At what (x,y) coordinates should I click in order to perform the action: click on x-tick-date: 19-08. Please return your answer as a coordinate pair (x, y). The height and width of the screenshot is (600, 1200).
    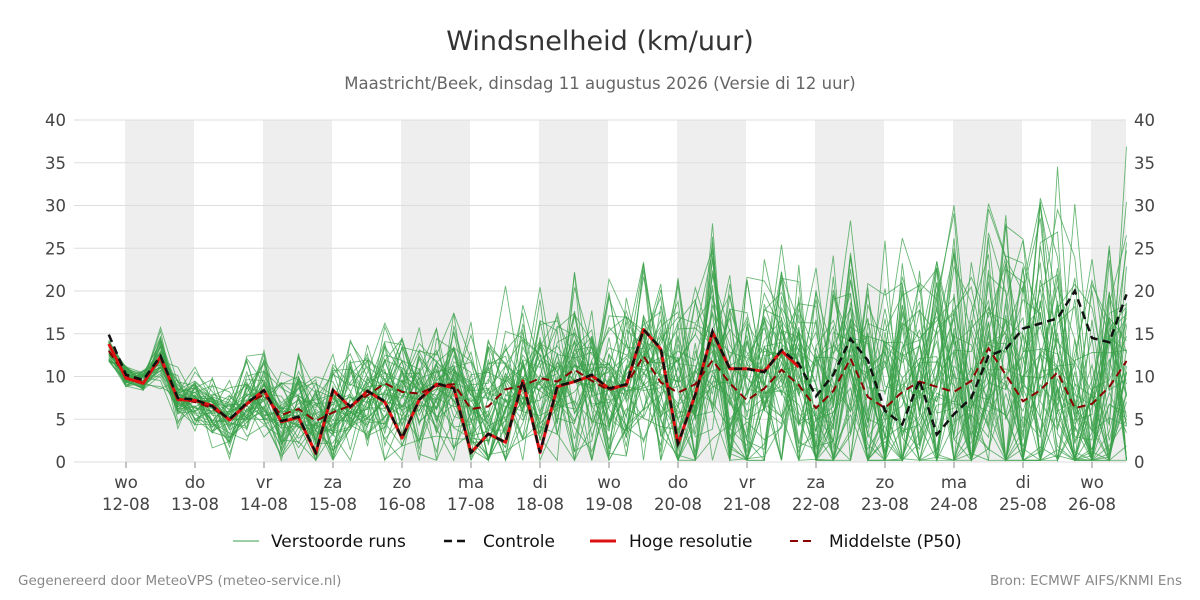
    Looking at the image, I should click on (609, 504).